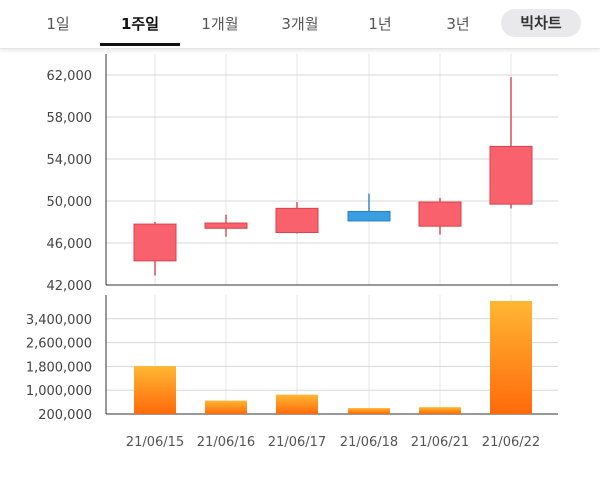  Describe the element at coordinates (70, 286) in the screenshot. I see `price-y-tick-label: 42,000` at that location.